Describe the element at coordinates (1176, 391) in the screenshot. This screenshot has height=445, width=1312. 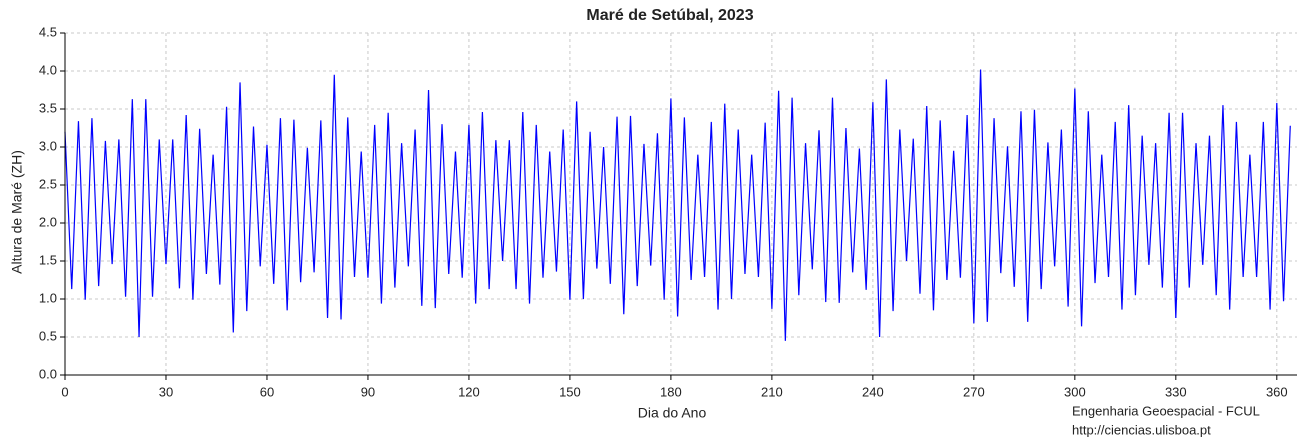
I see `x-tick-label: 330` at that location.